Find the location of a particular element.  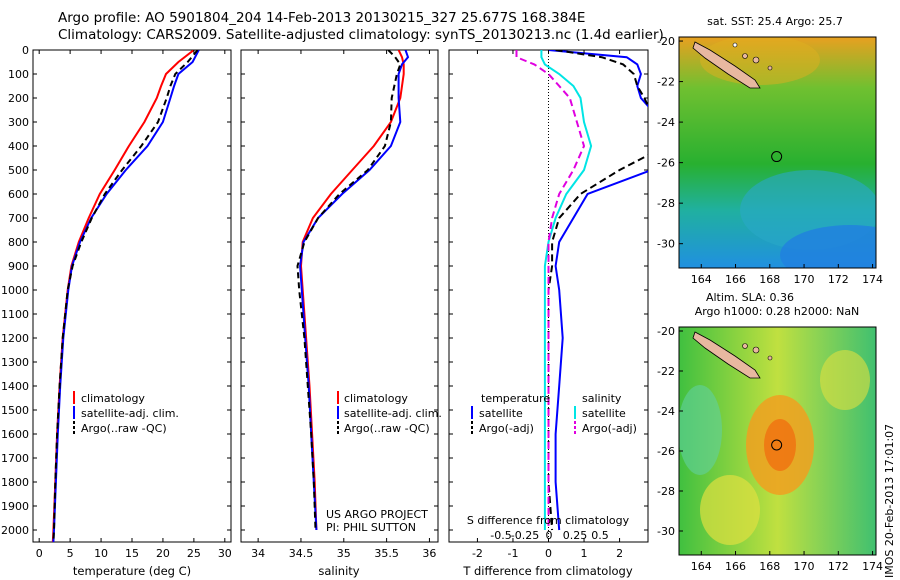

sla-title-line-2: Argo h1000: 0.28 h2000: NaN is located at coordinates (777, 311).